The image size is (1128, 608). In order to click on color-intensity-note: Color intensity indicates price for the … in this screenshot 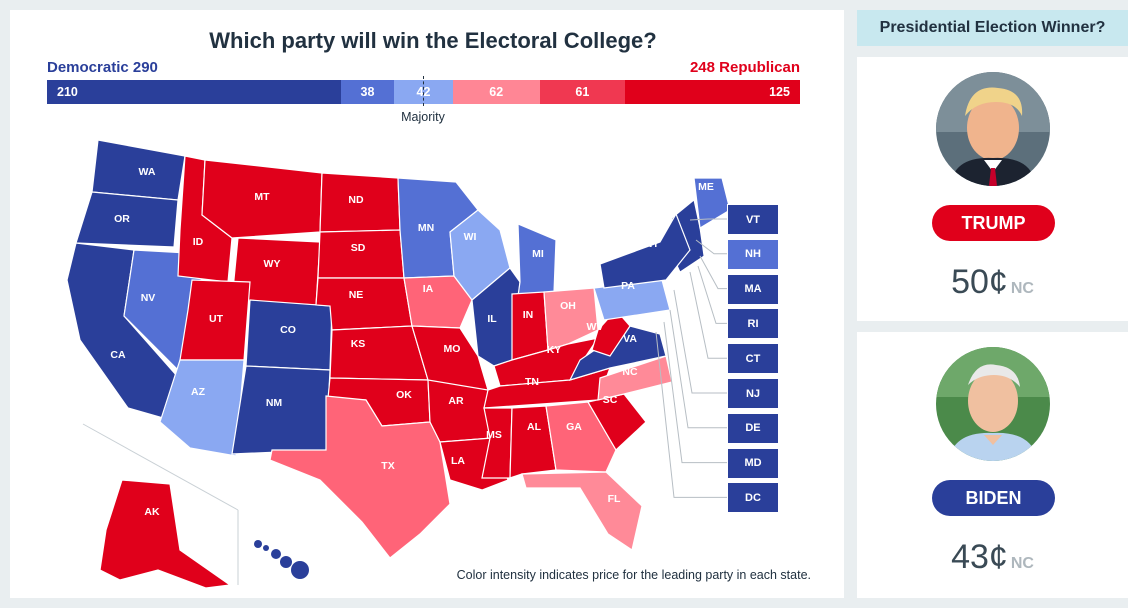, I will do `click(633, 575)`.